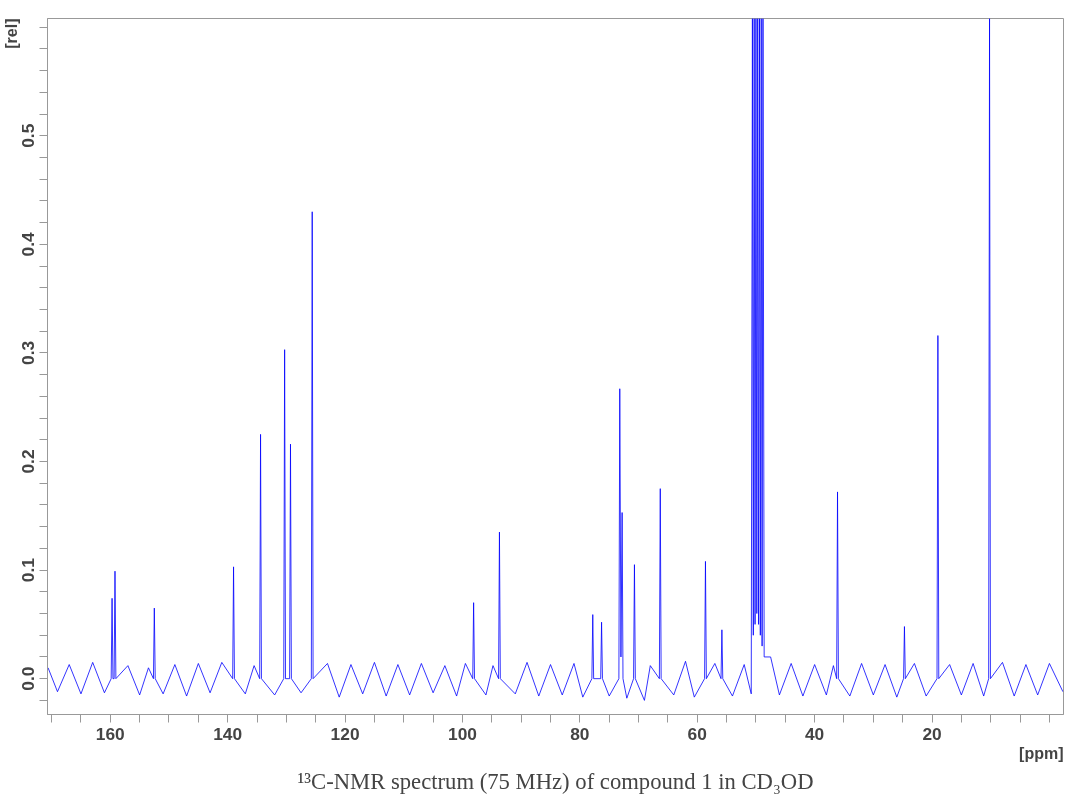  Describe the element at coordinates (28, 461) in the screenshot. I see `y-tick-label: 0.2` at that location.